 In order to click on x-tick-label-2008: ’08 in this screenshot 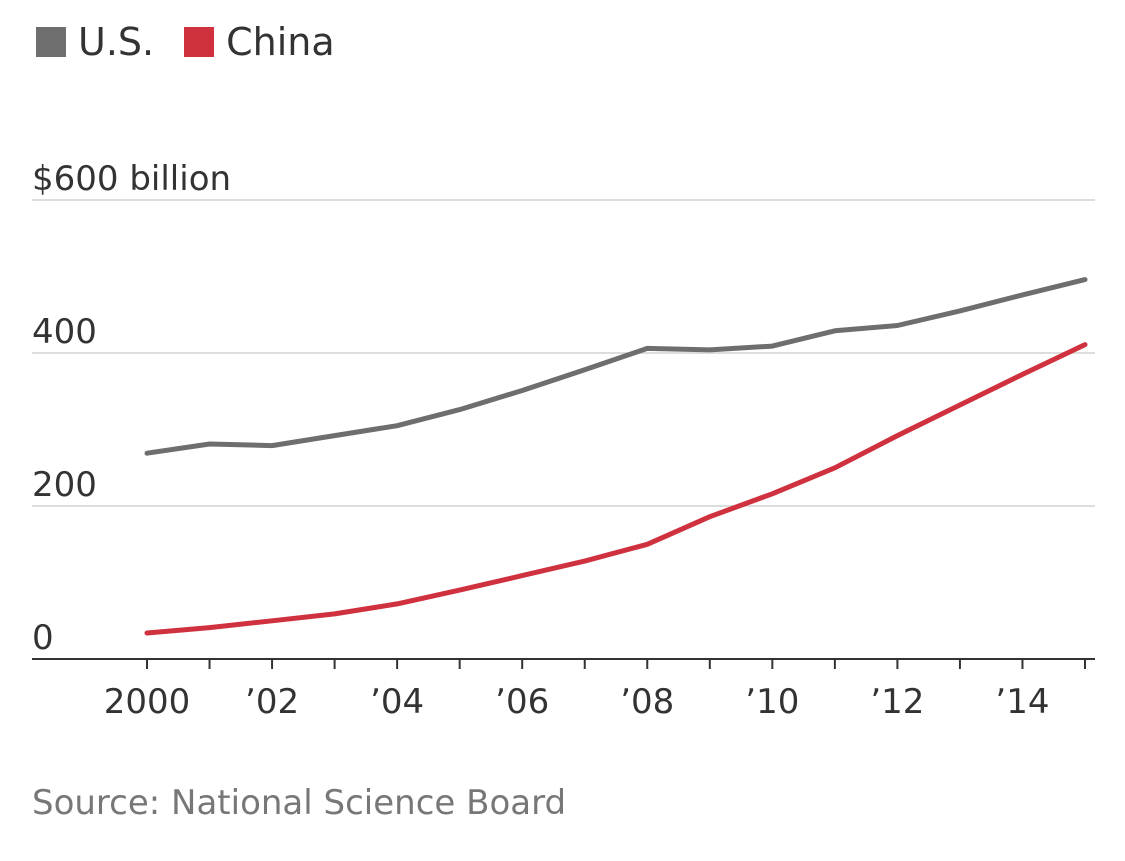, I will do `click(647, 702)`.